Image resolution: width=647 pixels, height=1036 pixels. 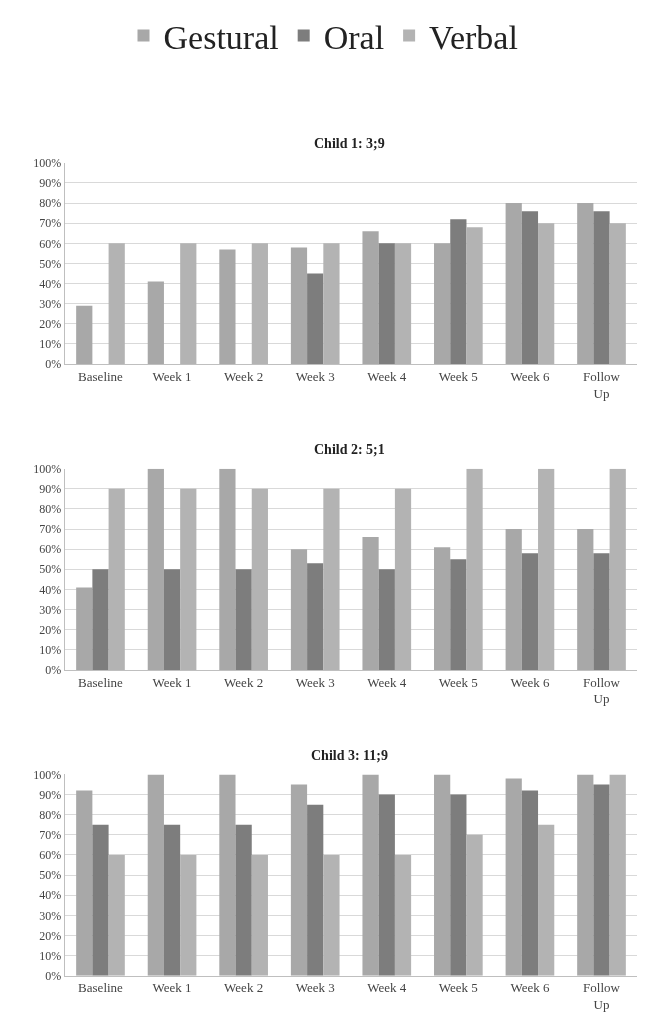 I want to click on legend-label: Verbal, so click(x=473, y=37).